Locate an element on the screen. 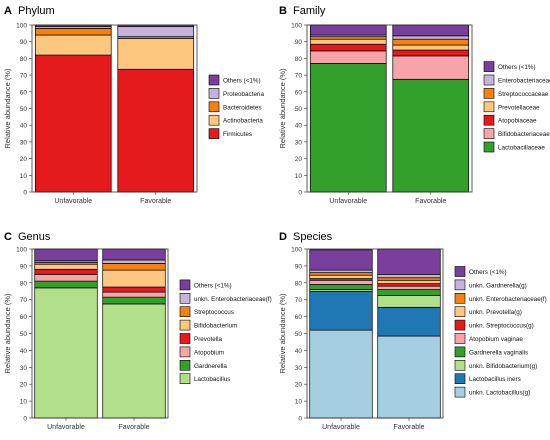 This screenshot has height=440, width=550. legend-label: Streptococcaceae is located at coordinates (523, 94).